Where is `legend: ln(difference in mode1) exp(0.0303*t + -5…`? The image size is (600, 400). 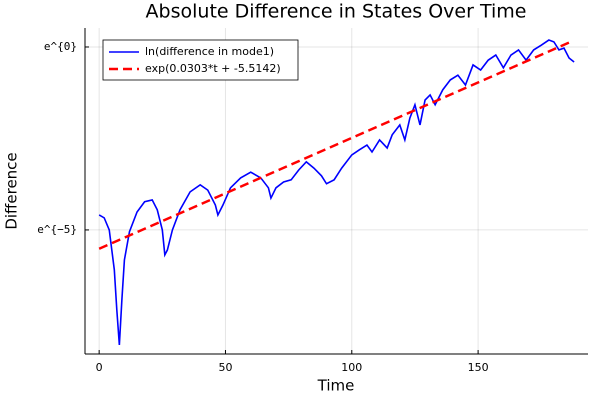
legend: ln(difference in mode1) exp(0.0303*t + -5… is located at coordinates (200, 60).